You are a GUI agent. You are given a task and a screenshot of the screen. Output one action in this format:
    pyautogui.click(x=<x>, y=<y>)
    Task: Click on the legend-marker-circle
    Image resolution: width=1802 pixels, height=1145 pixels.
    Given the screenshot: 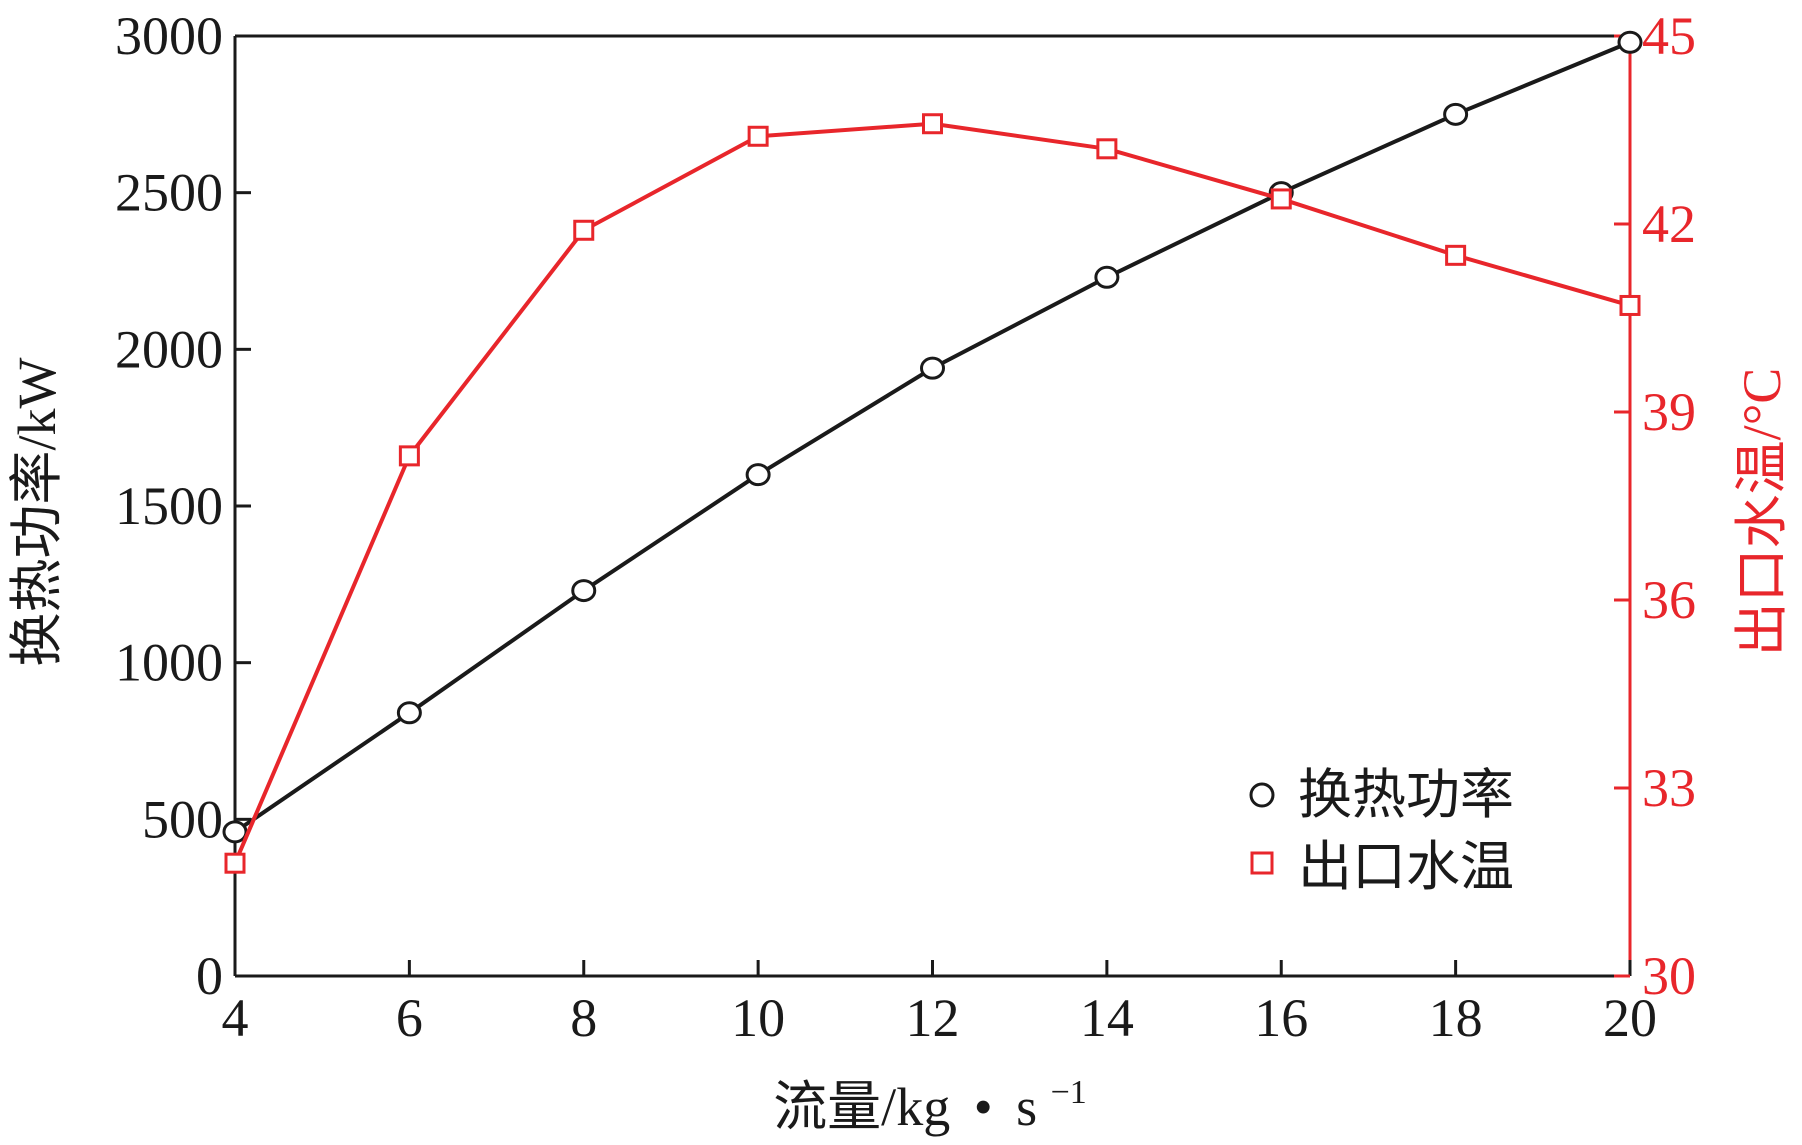 What is the action you would take?
    pyautogui.click(x=1262, y=795)
    